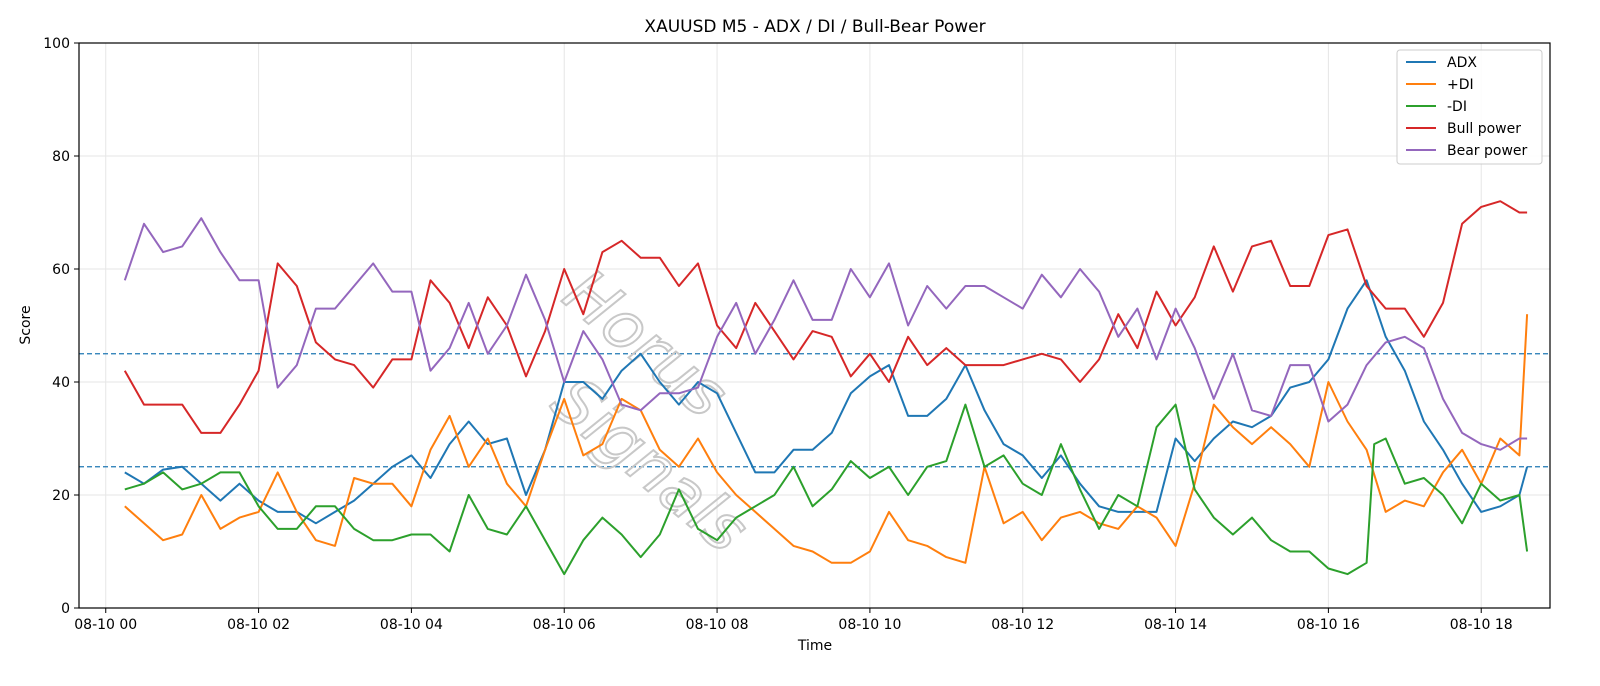 This screenshot has width=1600, height=686. I want to click on legend-label: -DI, so click(1457, 107).